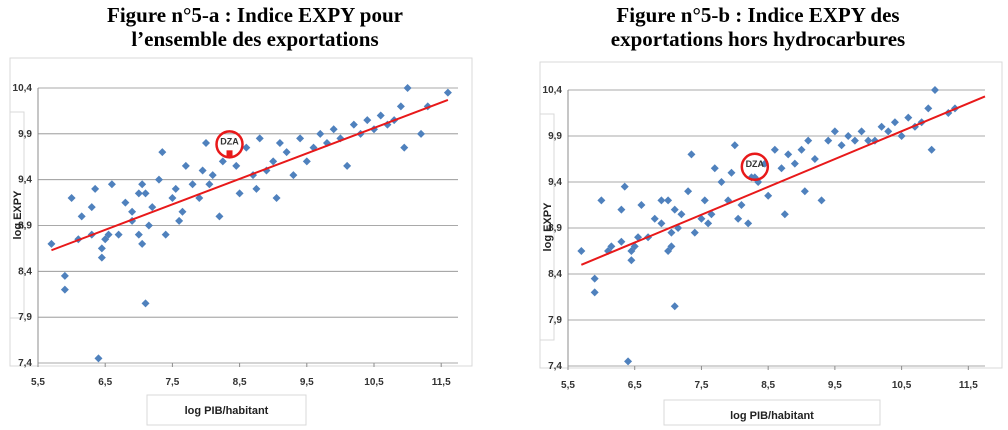 This screenshot has height=430, width=1008. I want to click on annotation-label: DZA, so click(755, 164).